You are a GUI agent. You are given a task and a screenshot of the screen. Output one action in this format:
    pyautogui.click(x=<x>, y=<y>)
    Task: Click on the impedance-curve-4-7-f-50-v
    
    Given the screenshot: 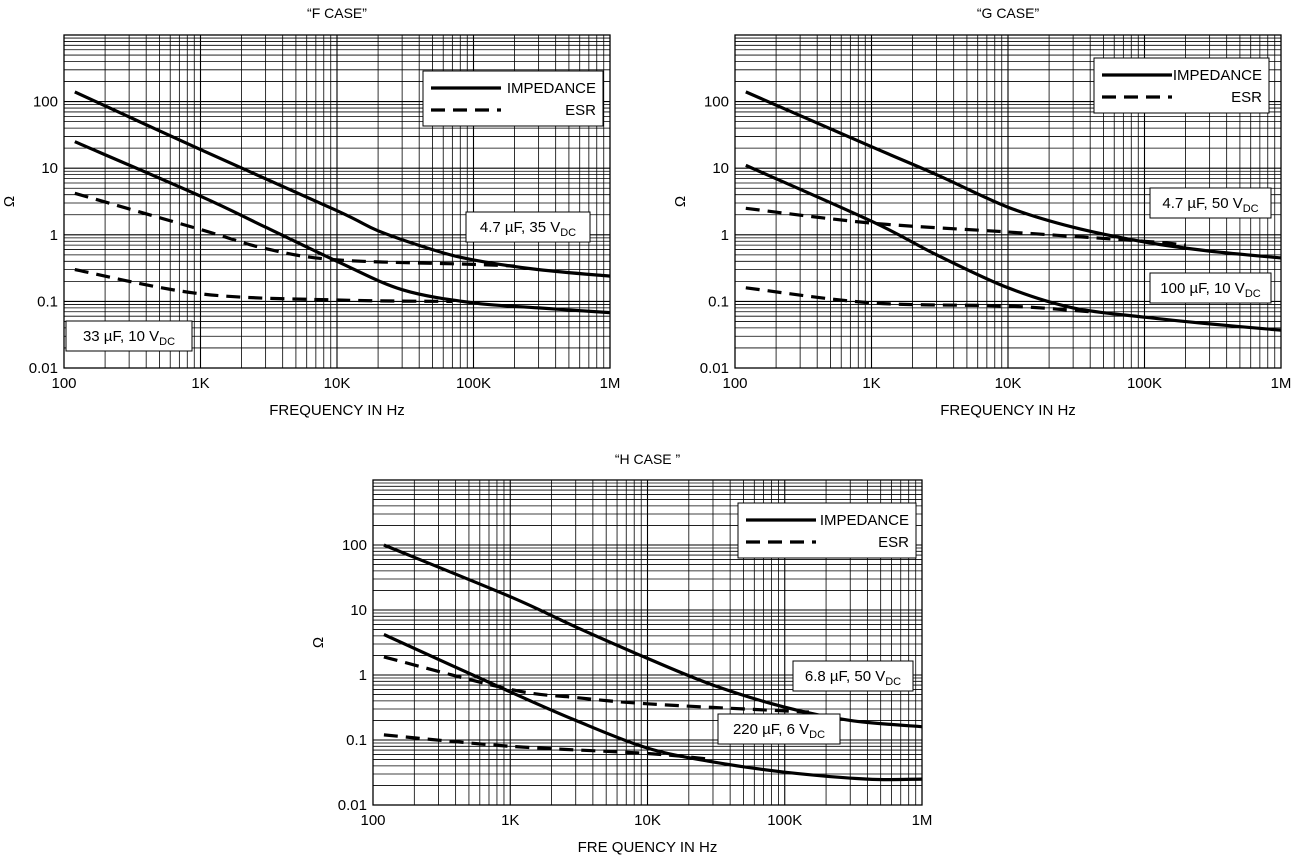 What is the action you would take?
    pyautogui.click(x=1013, y=175)
    